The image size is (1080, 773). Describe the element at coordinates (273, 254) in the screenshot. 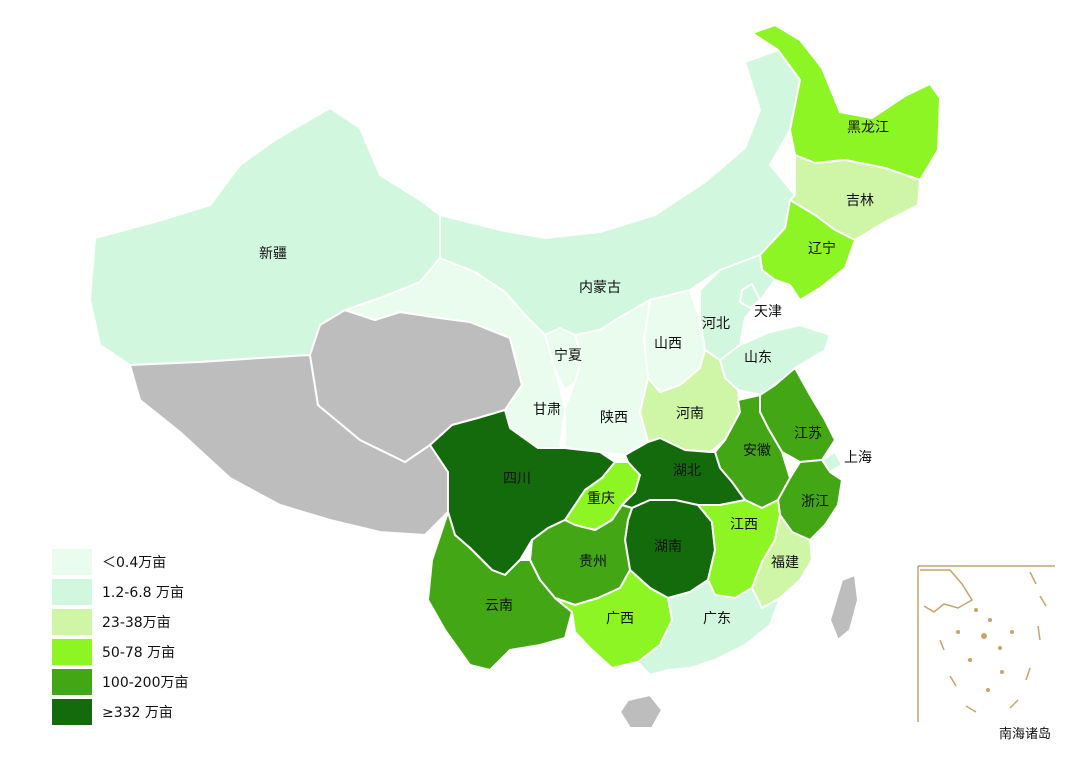

I see `label-xinjiang: 新疆` at that location.